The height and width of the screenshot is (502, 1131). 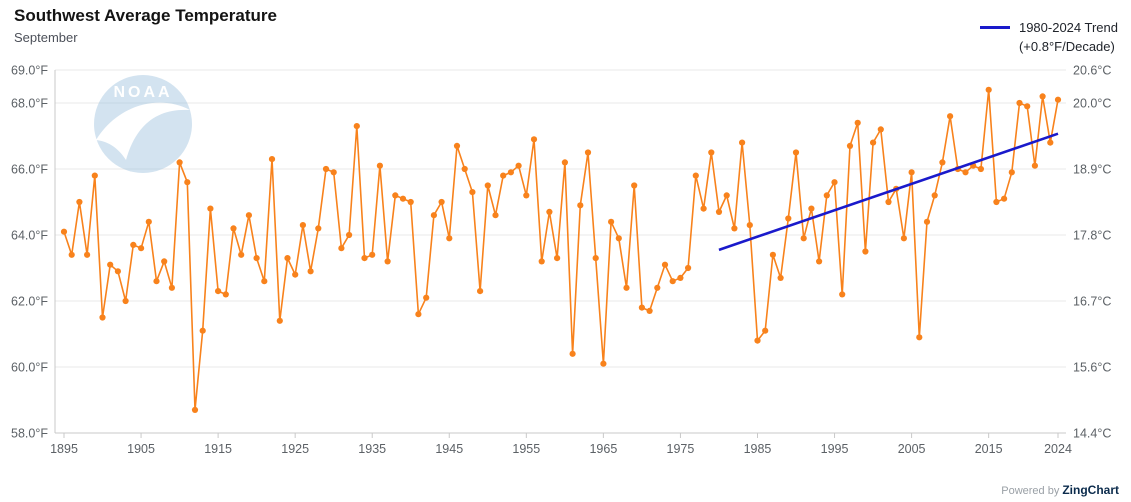 What do you see at coordinates (141, 449) in the screenshot?
I see `x-axis-label: 1905` at bounding box center [141, 449].